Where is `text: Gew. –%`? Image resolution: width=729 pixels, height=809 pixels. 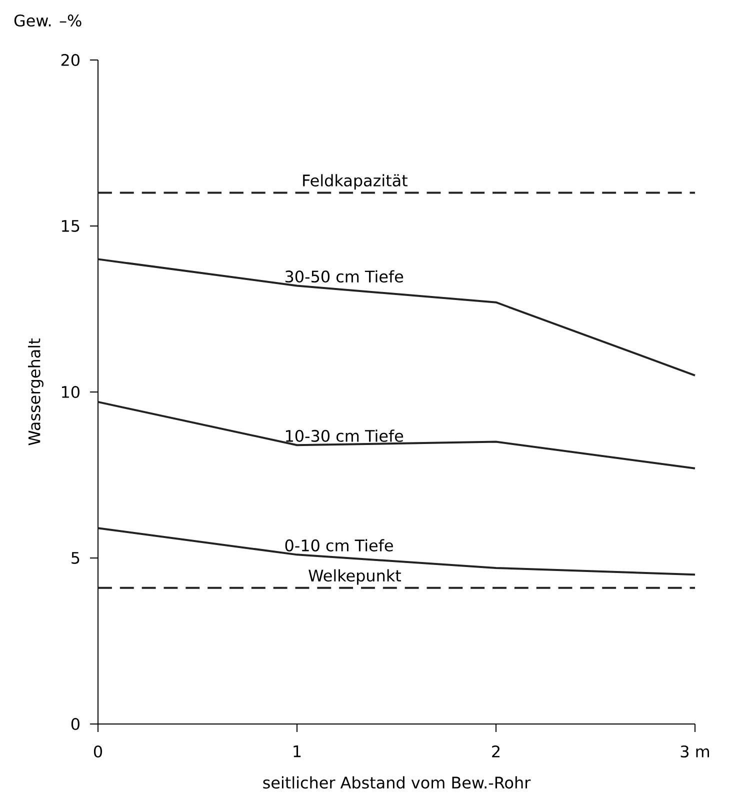 text: Gew. –% is located at coordinates (48, 20).